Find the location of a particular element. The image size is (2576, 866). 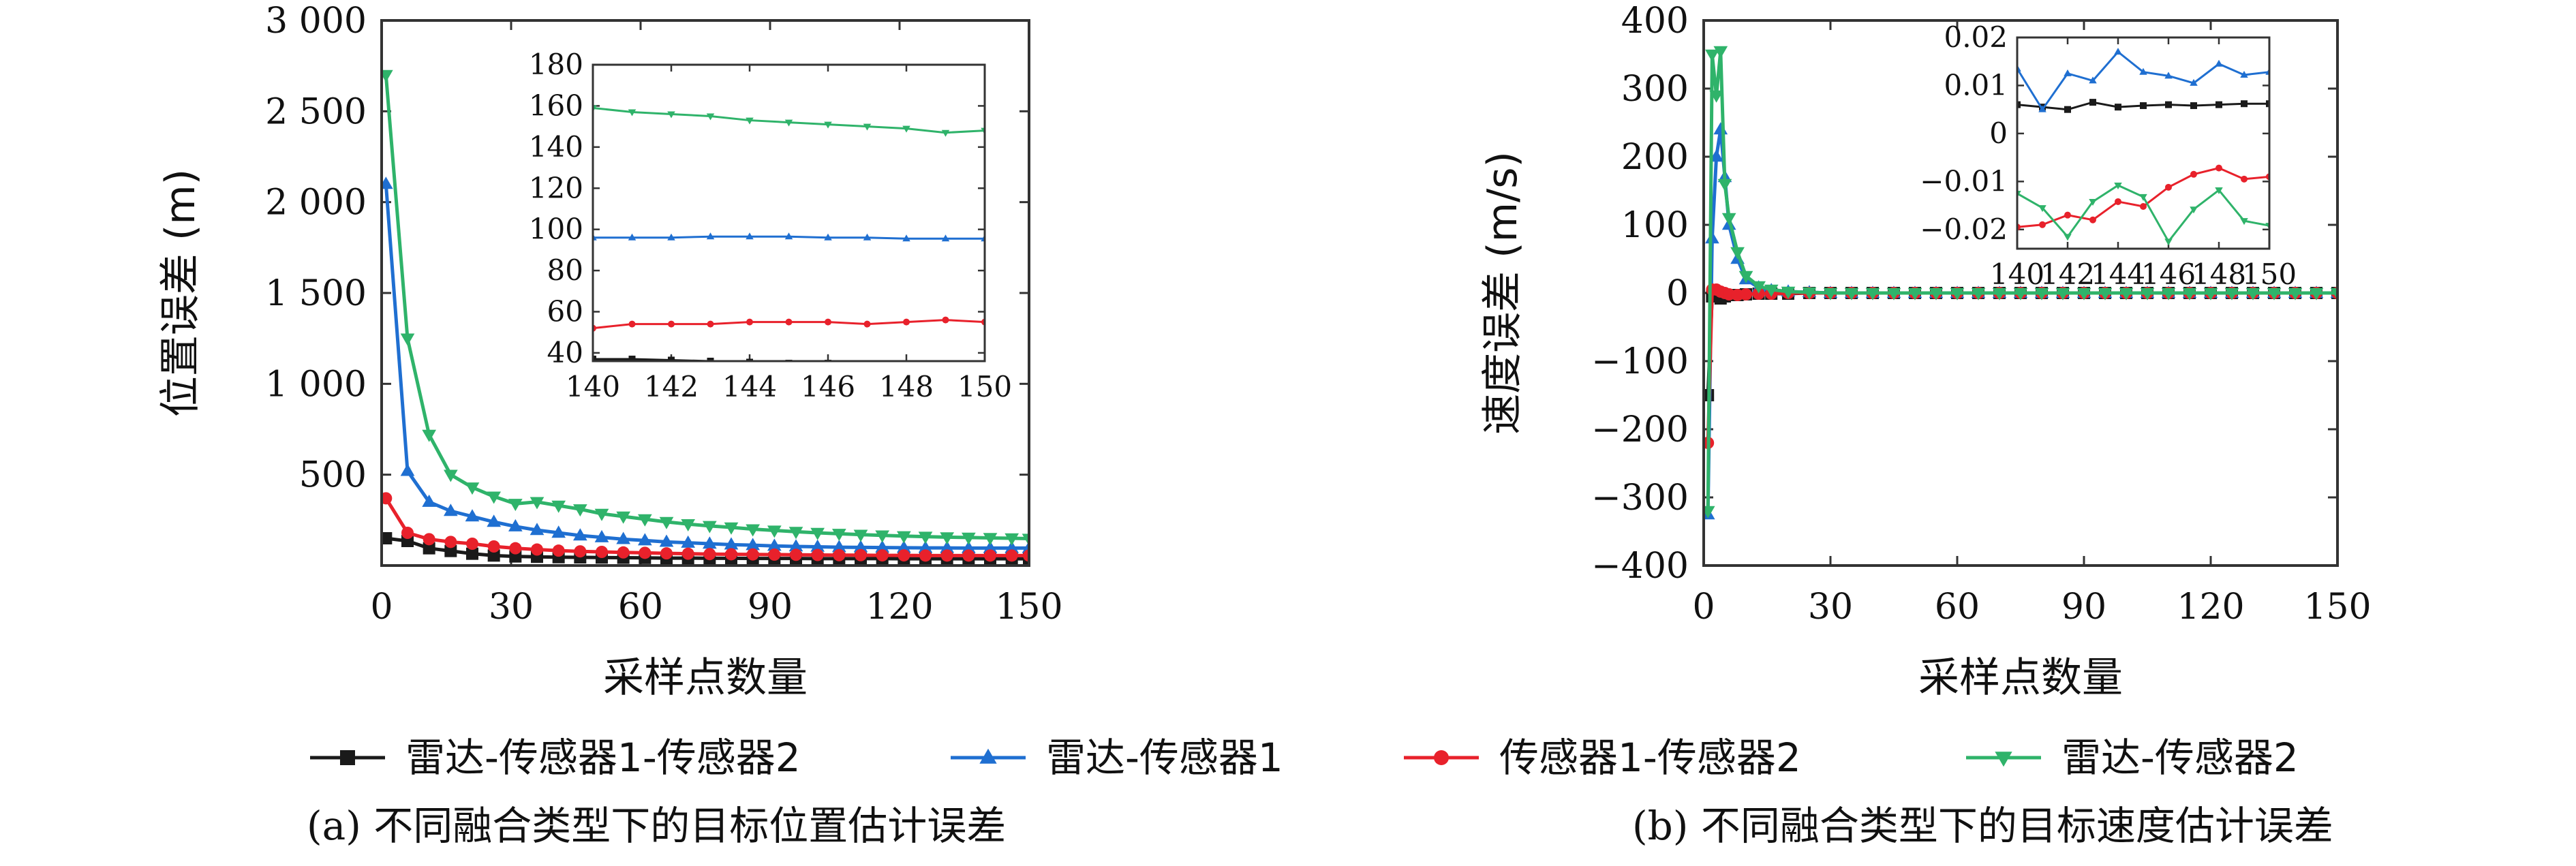

x-tick-label: 150 is located at coordinates (2337, 607).